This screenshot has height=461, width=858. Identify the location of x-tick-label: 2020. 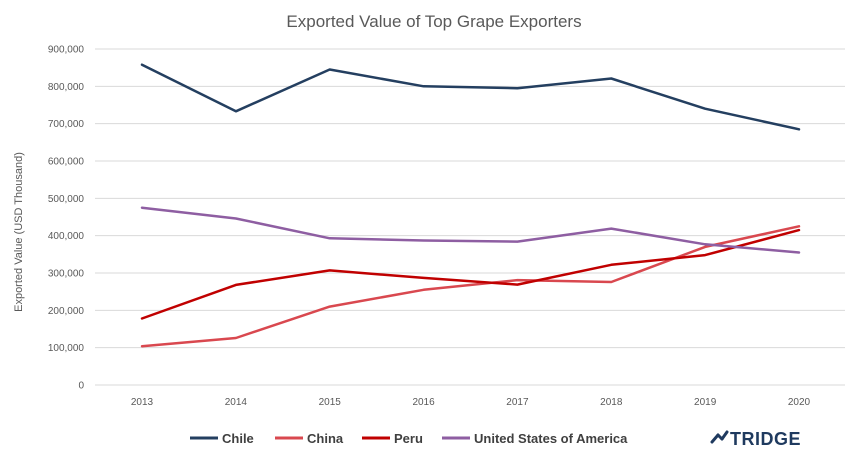
(799, 402).